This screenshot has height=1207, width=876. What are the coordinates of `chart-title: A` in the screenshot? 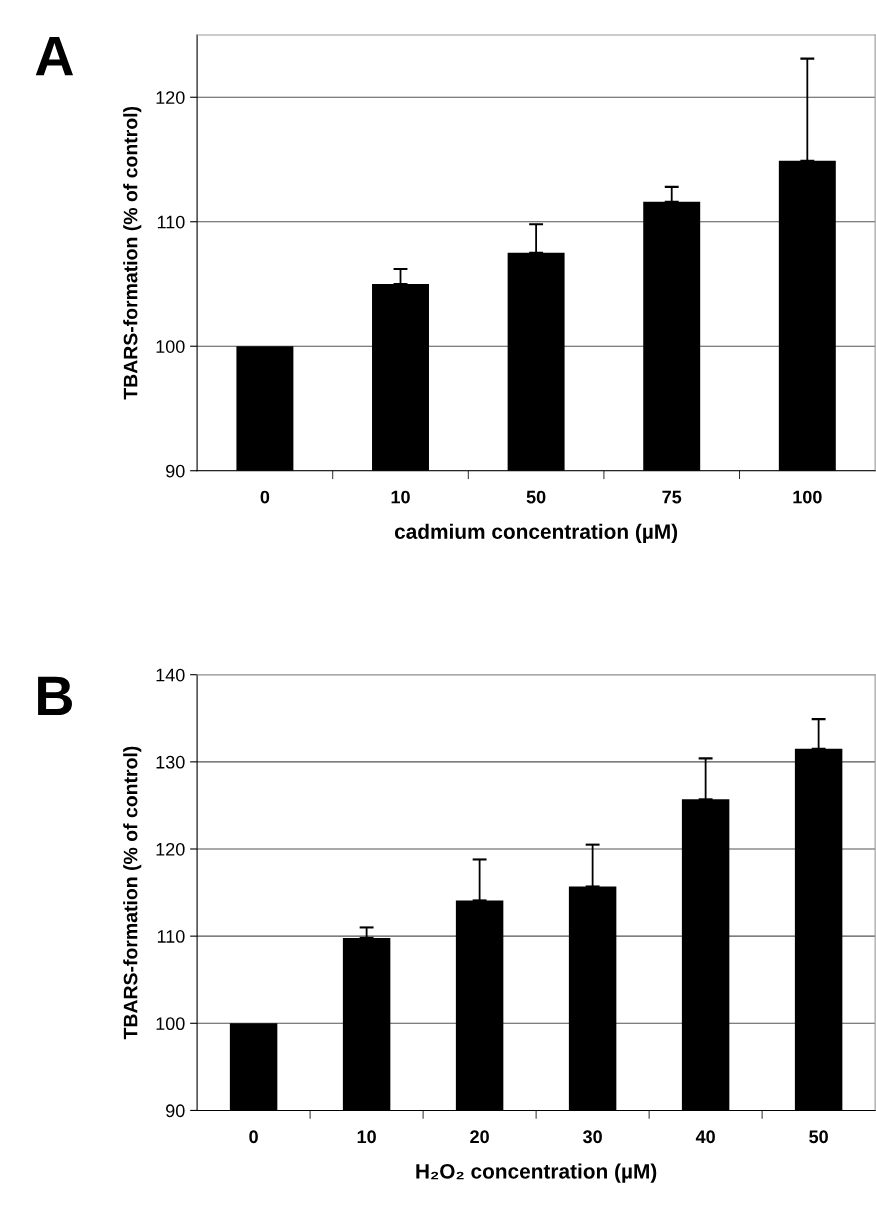 It's located at (54, 56).